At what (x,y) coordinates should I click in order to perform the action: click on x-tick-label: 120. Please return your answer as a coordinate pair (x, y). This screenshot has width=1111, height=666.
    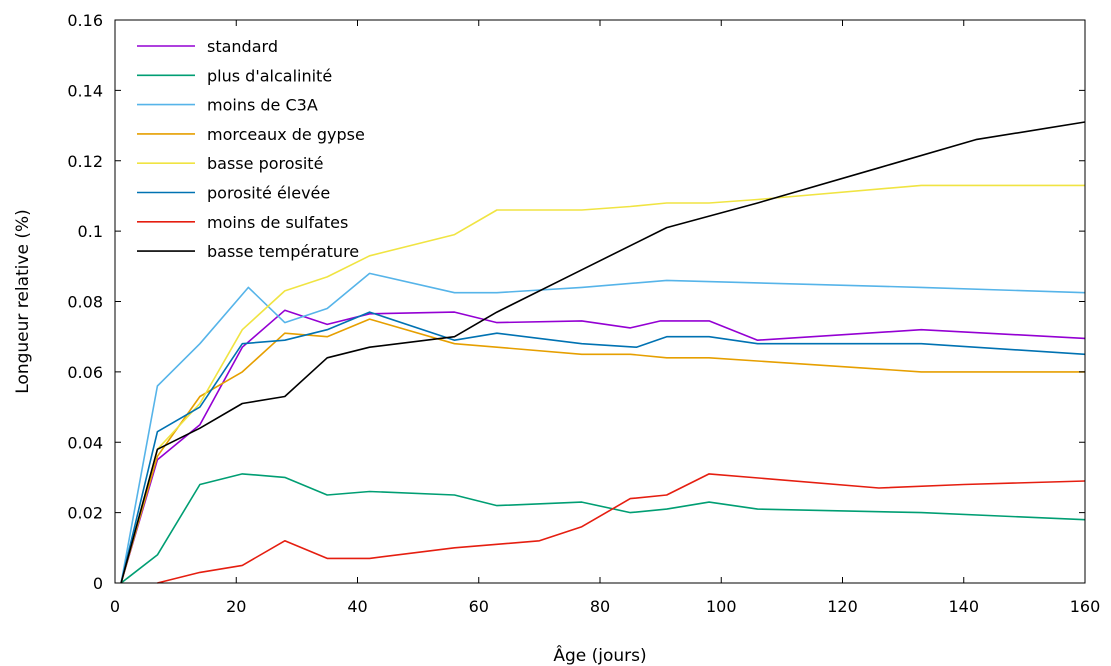
    Looking at the image, I should click on (842, 606).